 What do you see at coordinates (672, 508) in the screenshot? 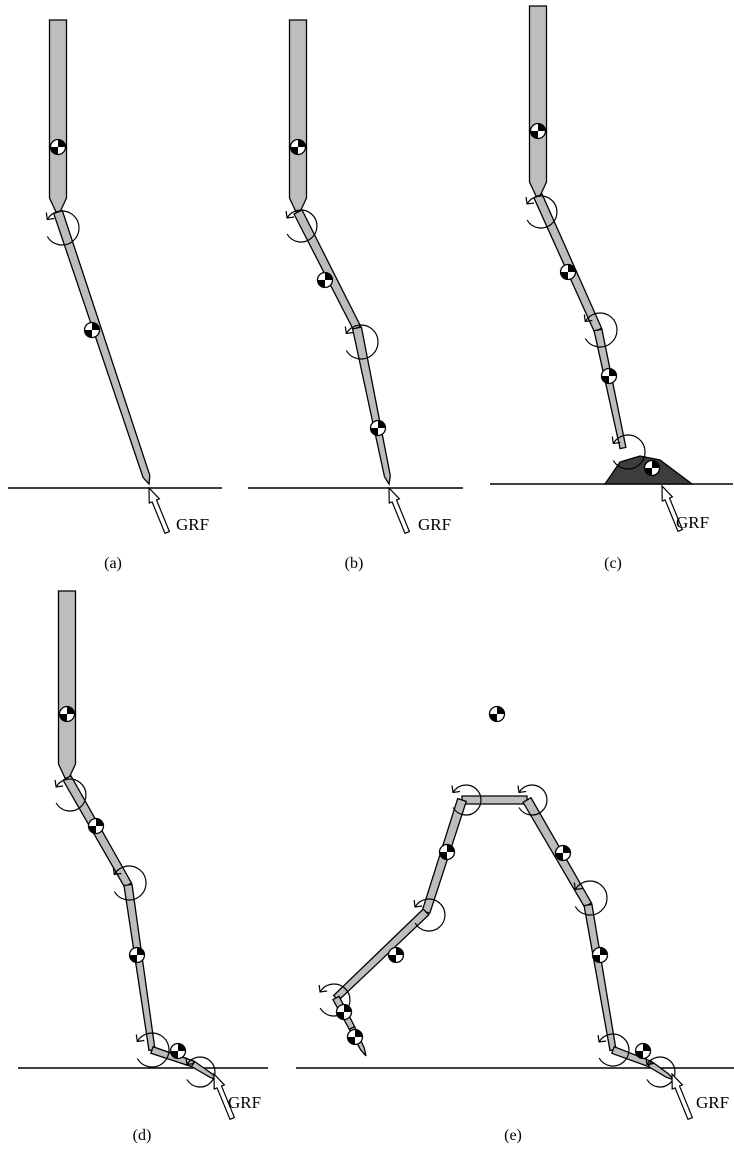
I see `ground-reaction-force-arrow-c` at bounding box center [672, 508].